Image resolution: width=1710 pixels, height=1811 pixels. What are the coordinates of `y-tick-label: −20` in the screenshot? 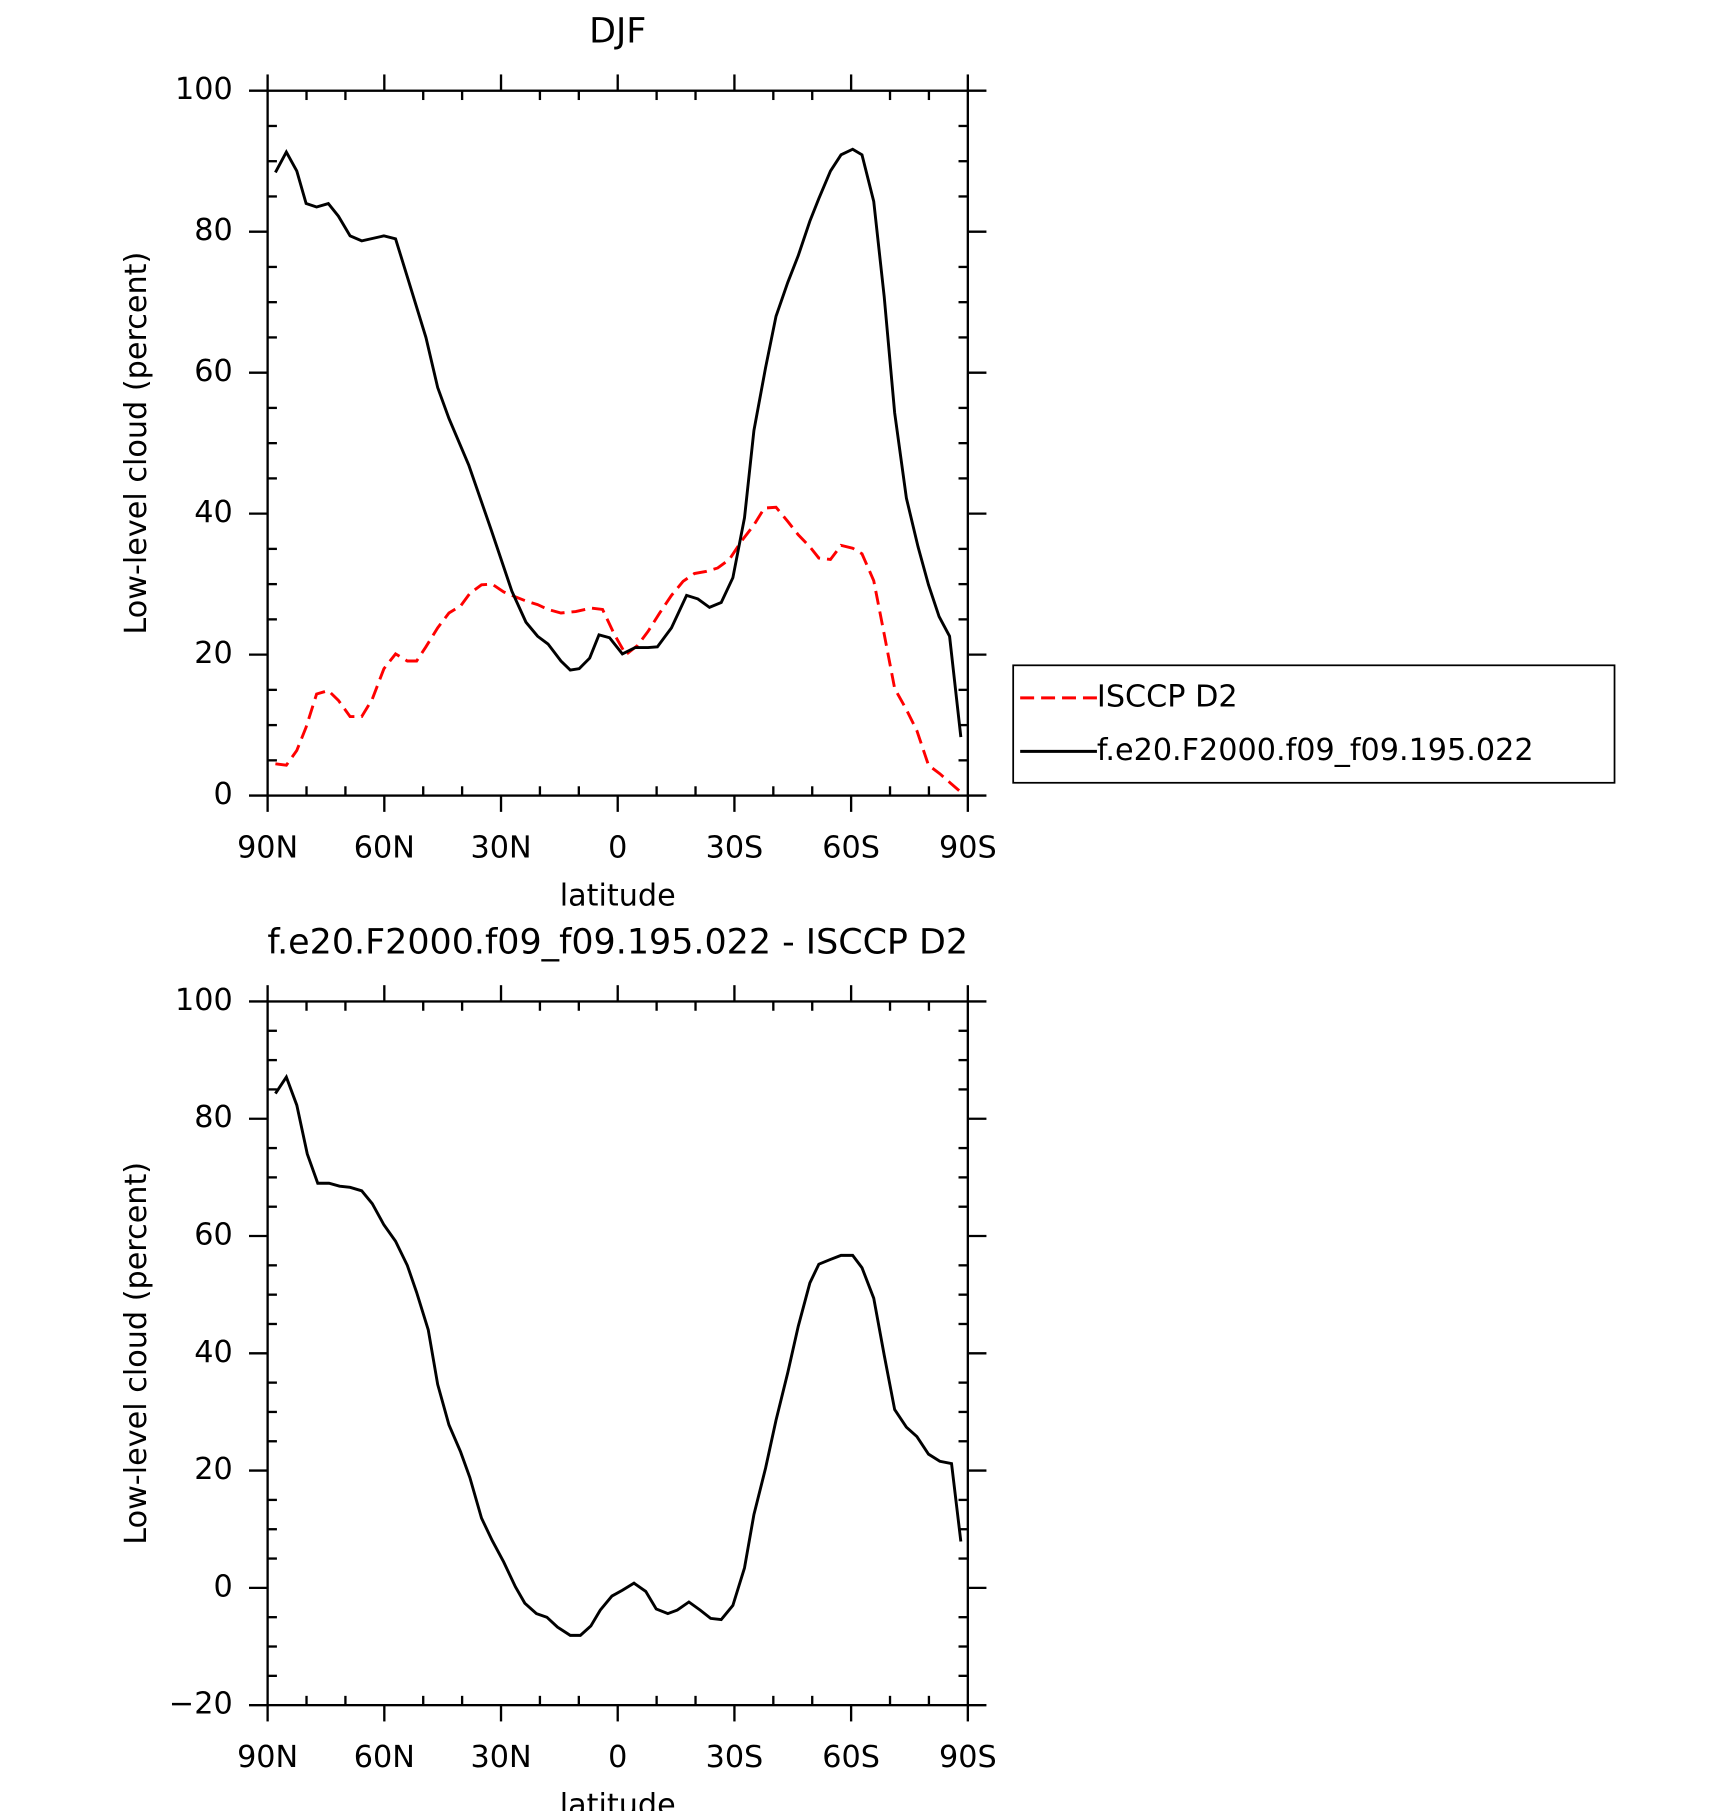 It's located at (201, 1704).